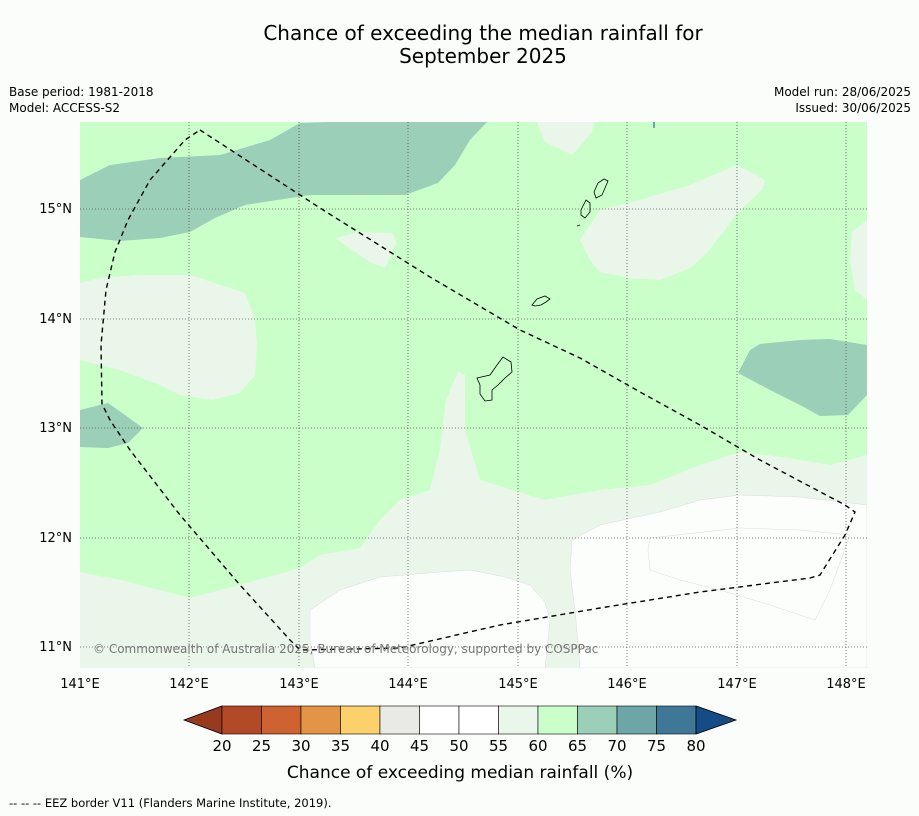 The image size is (919, 816). What do you see at coordinates (672, 222) in the screenshot?
I see `contour-band-55-60-northeast` at bounding box center [672, 222].